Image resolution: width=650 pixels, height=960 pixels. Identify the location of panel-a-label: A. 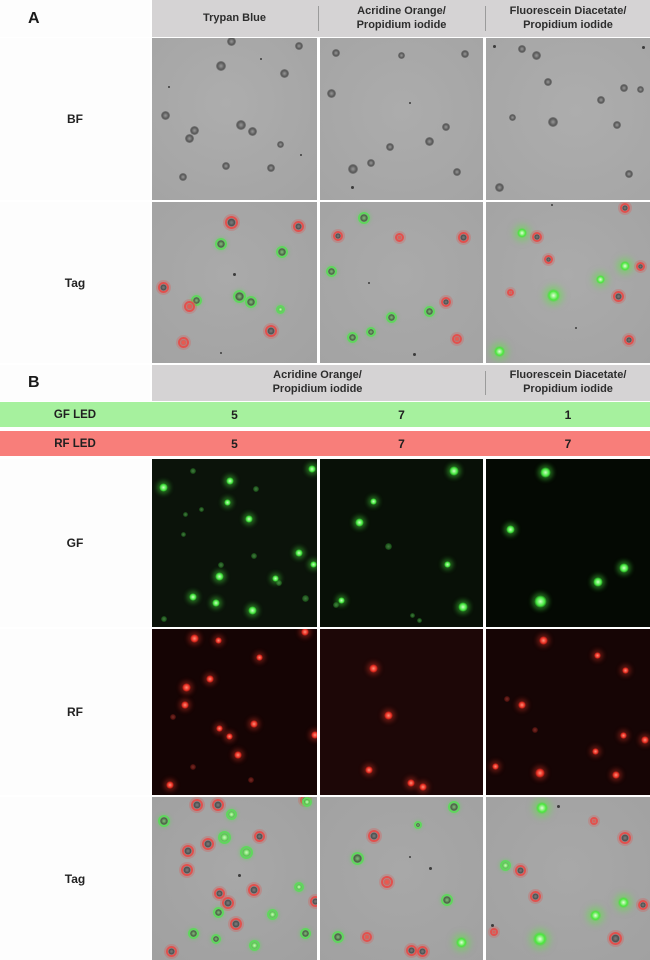
(75, 18).